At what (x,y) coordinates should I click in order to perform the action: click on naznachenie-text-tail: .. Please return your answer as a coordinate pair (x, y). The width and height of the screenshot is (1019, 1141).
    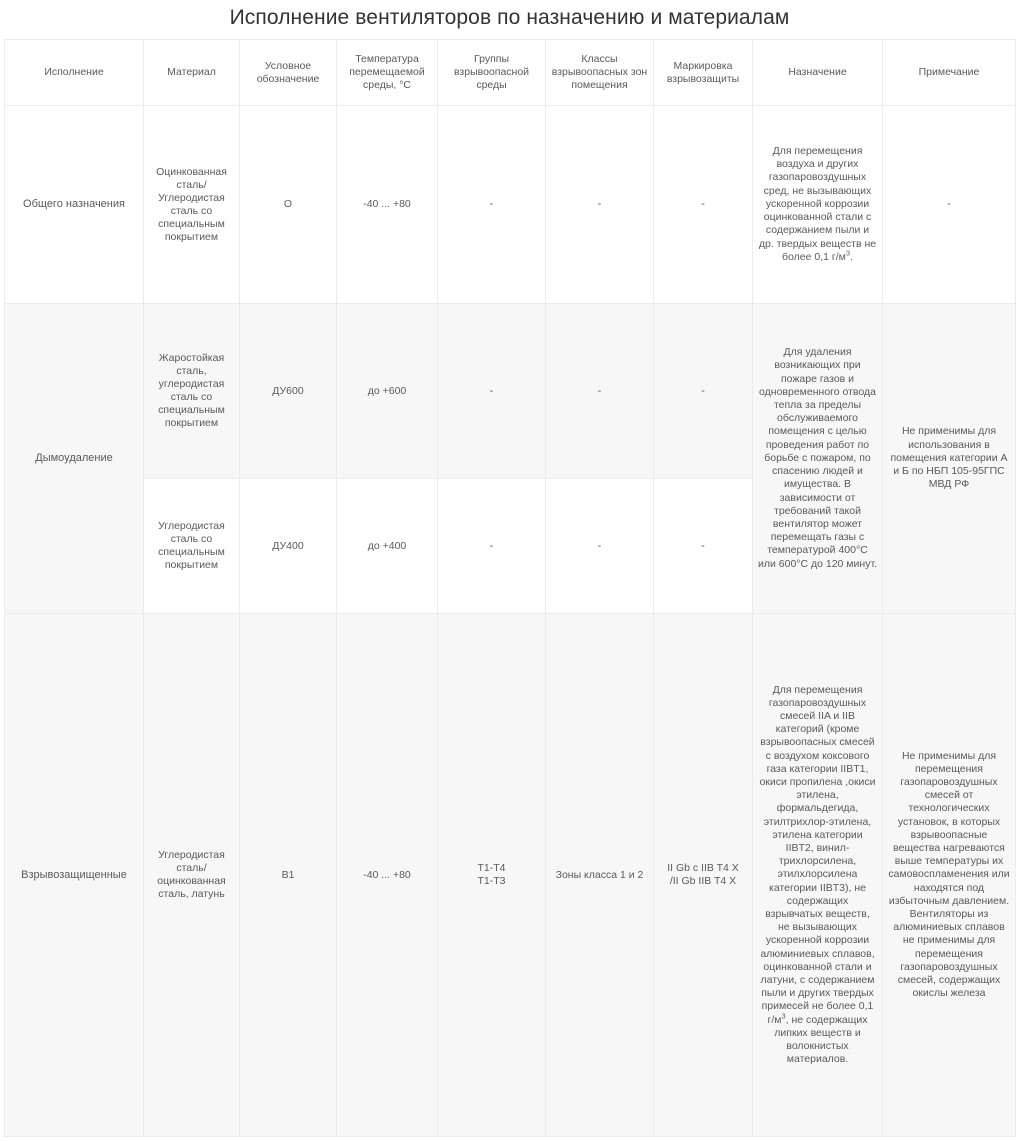
    Looking at the image, I should click on (851, 256).